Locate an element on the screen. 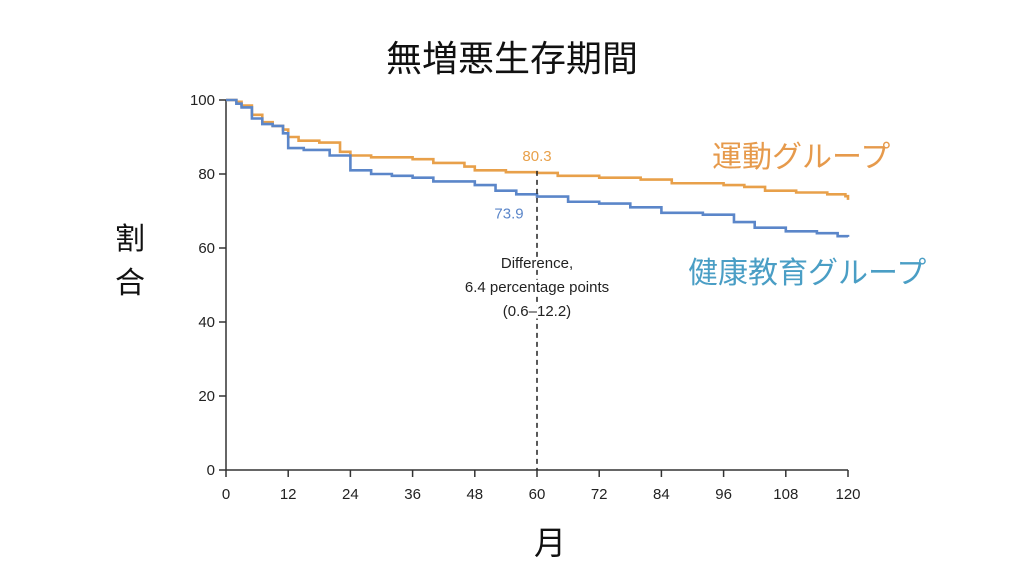  legend-exercise-group: 運動グループ is located at coordinates (801, 157).